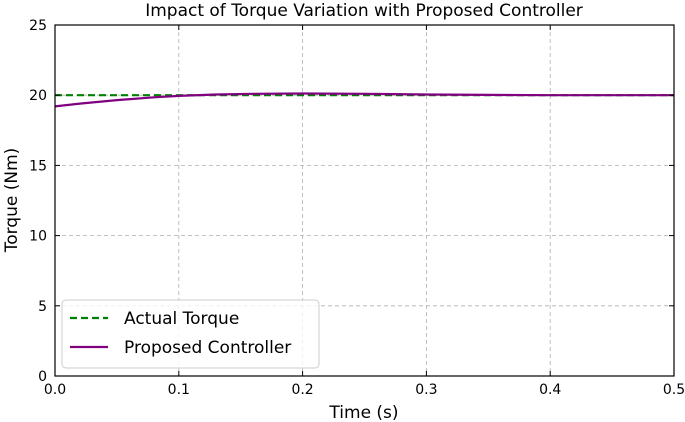 Image resolution: width=685 pixels, height=422 pixels. I want to click on series-layer, so click(364, 100).